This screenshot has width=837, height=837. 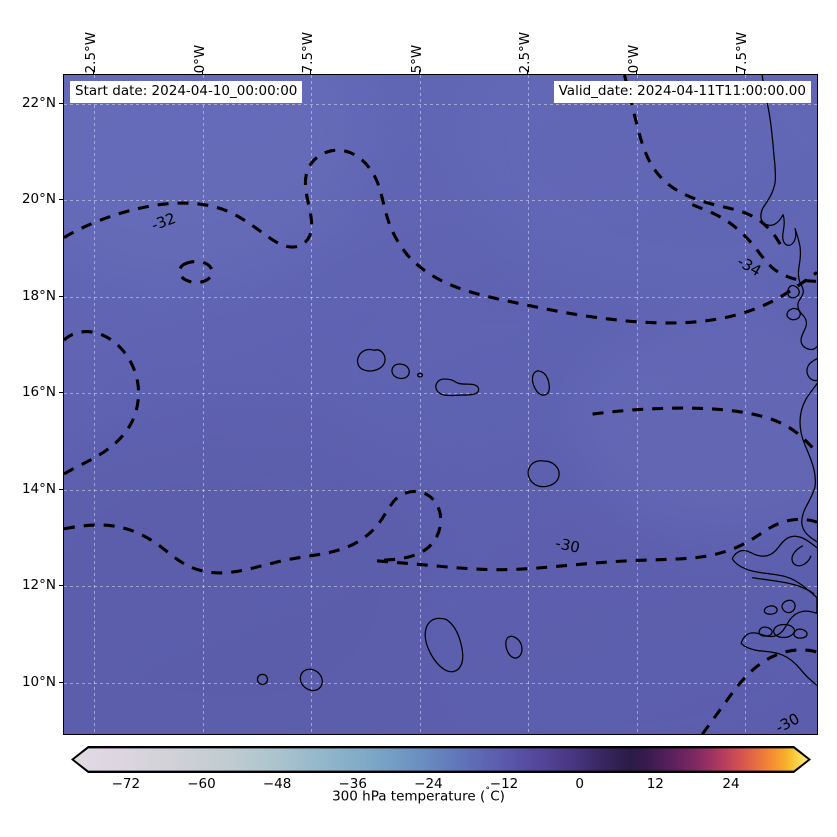 I want to click on coastline-gambia, so click(x=783, y=586).